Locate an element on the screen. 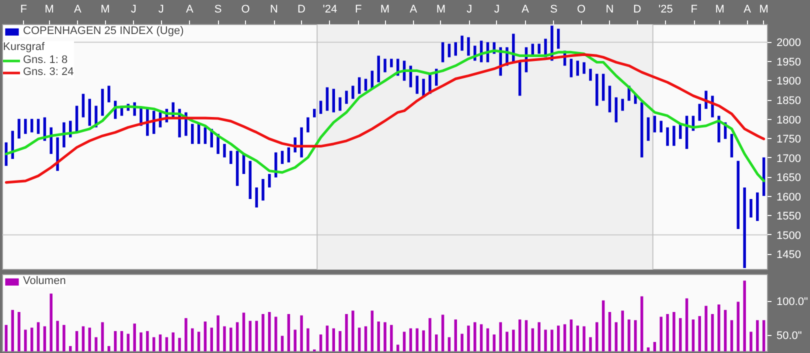  y-tick-label: 1600 is located at coordinates (788, 197).